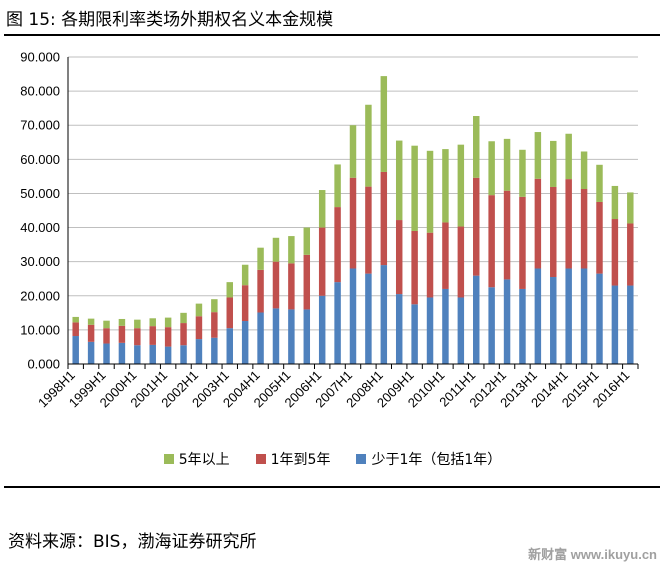 The width and height of the screenshot is (665, 568). I want to click on legend-label-long: 5年以上, so click(204, 460).